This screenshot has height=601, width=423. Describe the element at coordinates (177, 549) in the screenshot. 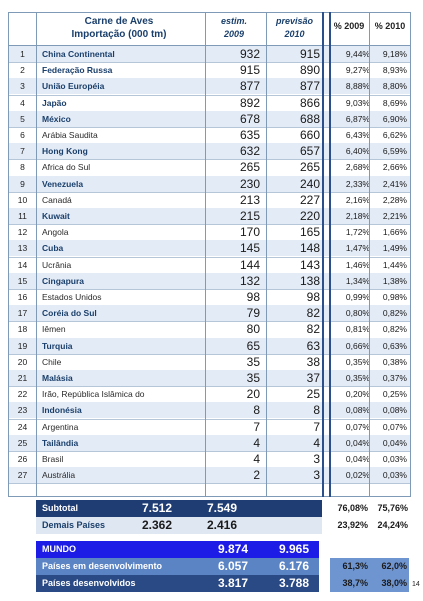

I see `world-band` at that location.